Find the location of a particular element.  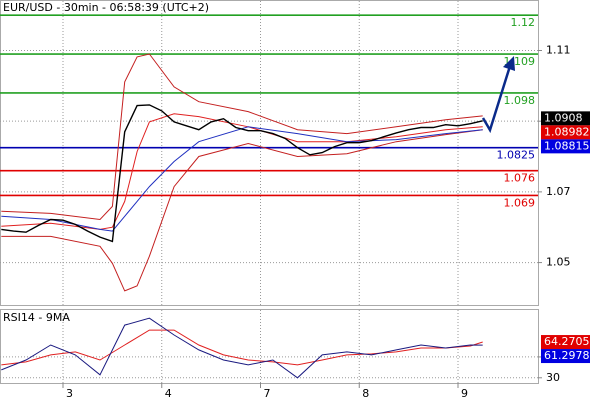

x-tick-label: 3 is located at coordinates (69, 393).